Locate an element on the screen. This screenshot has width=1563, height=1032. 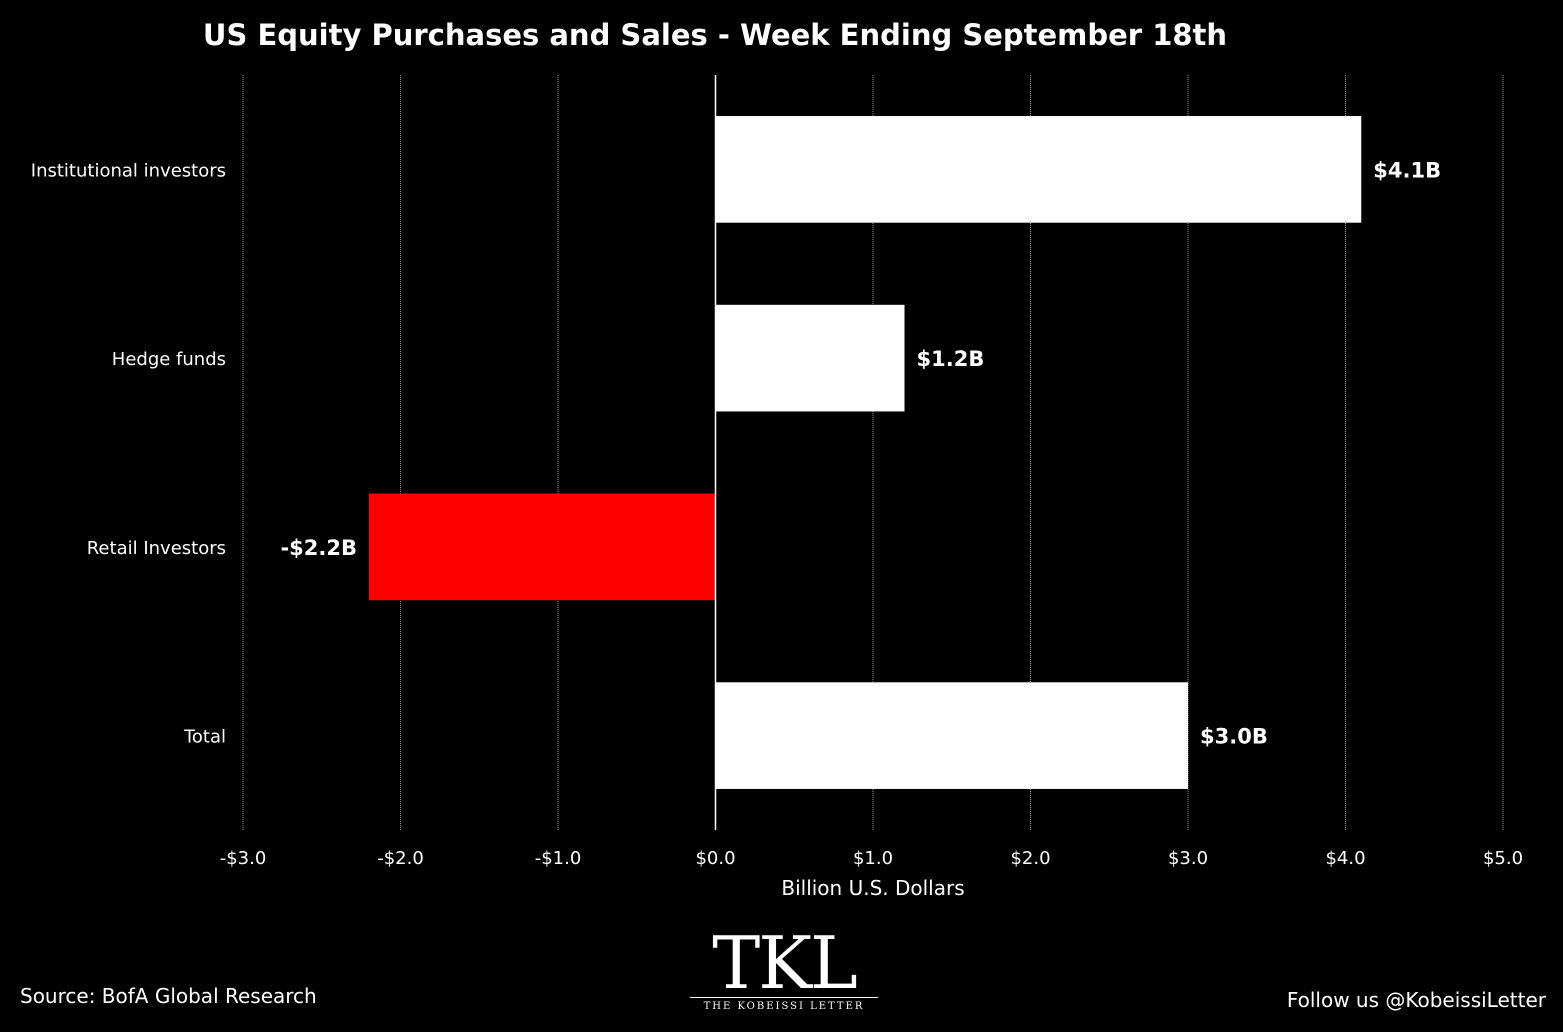
source-note: Source: BofA Global Research is located at coordinates (168, 996).